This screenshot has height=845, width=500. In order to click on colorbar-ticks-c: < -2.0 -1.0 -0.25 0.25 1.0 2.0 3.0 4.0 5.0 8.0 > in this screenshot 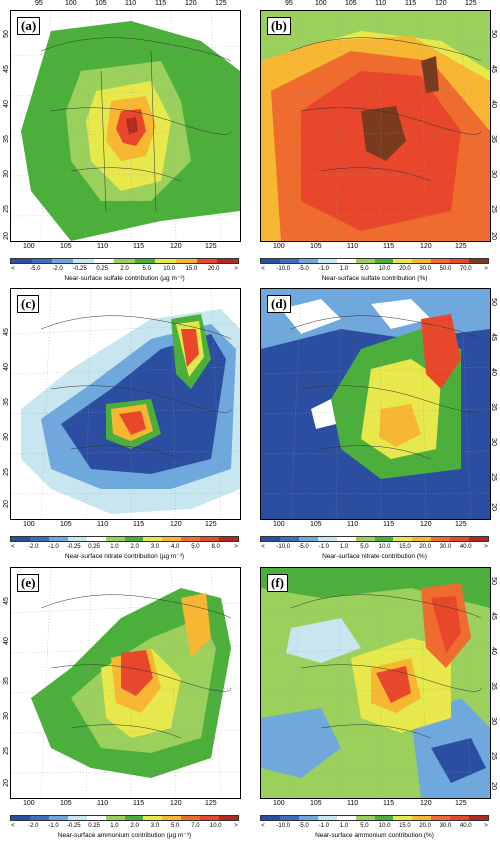, I will do `click(124, 548)`.